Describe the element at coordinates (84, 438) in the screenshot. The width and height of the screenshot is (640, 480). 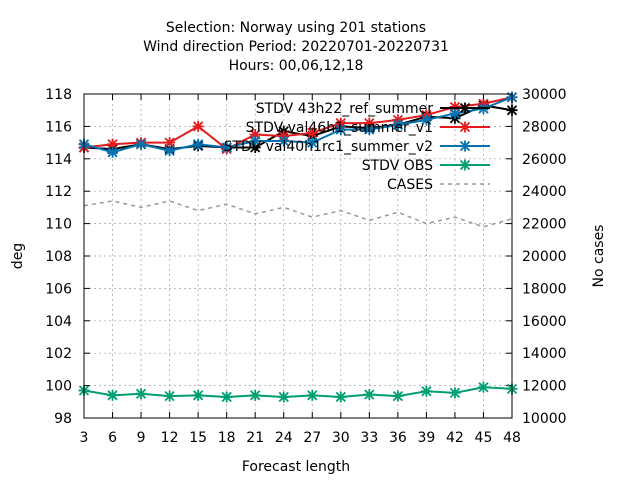
I see `x-tick-label: 3` at that location.